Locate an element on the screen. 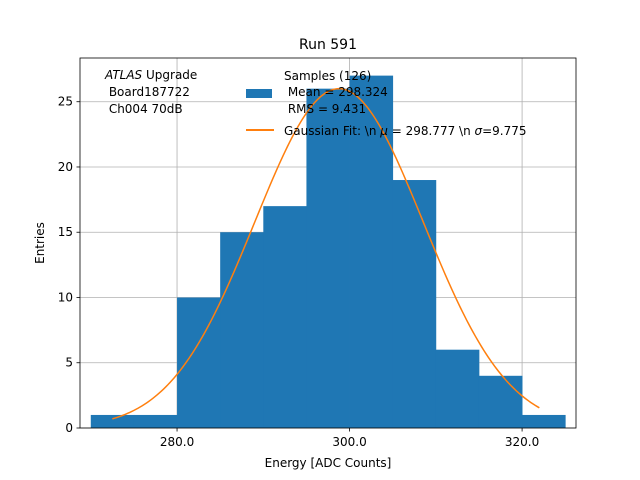  legend-mean: Mean = 298.324 is located at coordinates (336, 92).